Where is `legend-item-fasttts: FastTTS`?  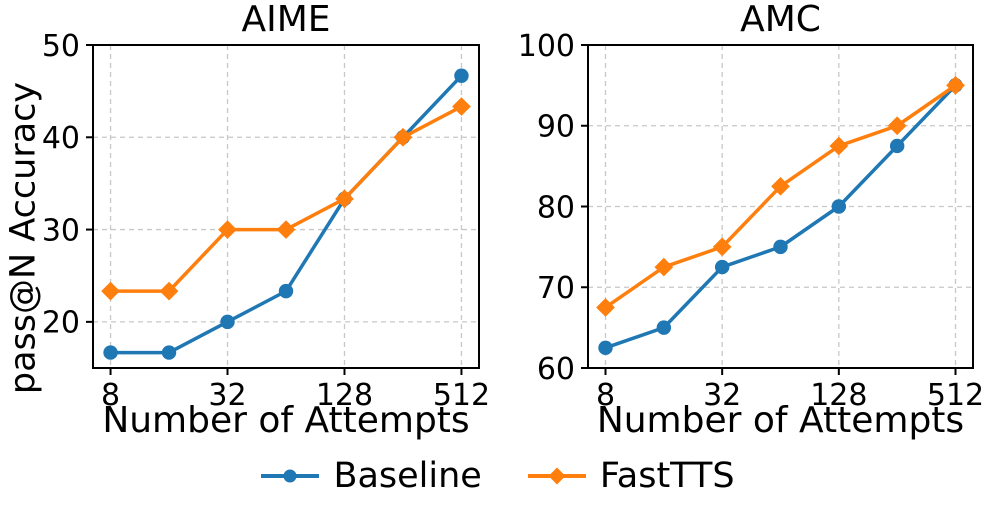 legend-item-fasttts: FastTTS is located at coordinates (631, 475).